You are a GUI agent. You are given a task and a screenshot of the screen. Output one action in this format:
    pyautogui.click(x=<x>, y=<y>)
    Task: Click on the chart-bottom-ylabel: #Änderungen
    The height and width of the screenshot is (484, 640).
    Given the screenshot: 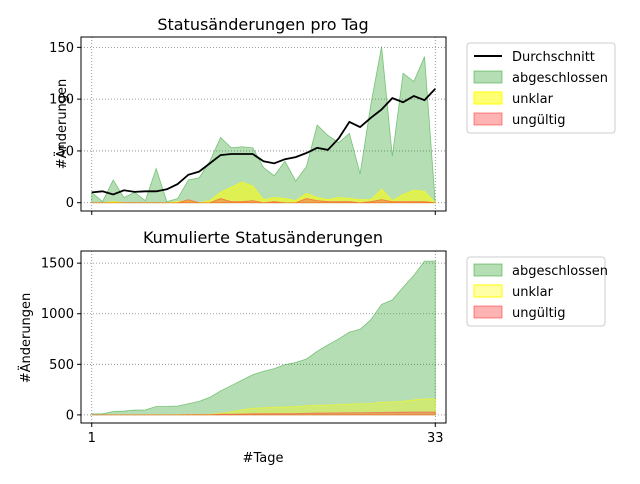 What is the action you would take?
    pyautogui.click(x=26, y=338)
    